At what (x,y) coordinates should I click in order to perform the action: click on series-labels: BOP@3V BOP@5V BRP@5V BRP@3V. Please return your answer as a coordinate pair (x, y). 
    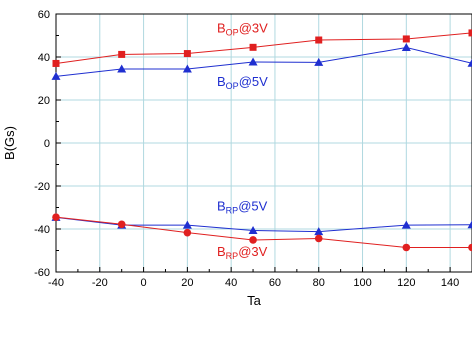
    Looking at the image, I should click on (242, 140).